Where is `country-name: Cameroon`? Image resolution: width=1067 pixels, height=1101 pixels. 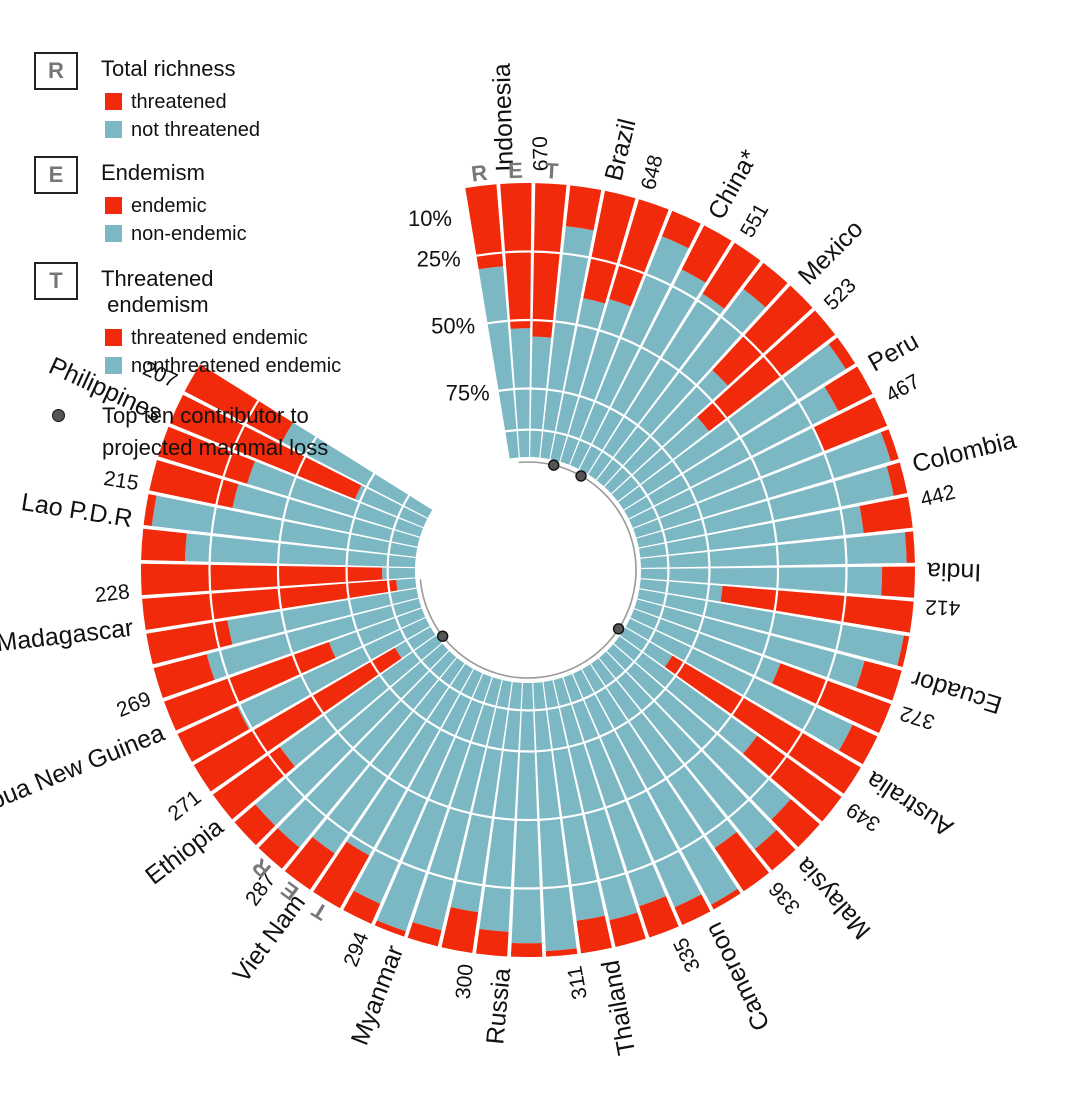 country-name: Cameroon is located at coordinates (738, 976).